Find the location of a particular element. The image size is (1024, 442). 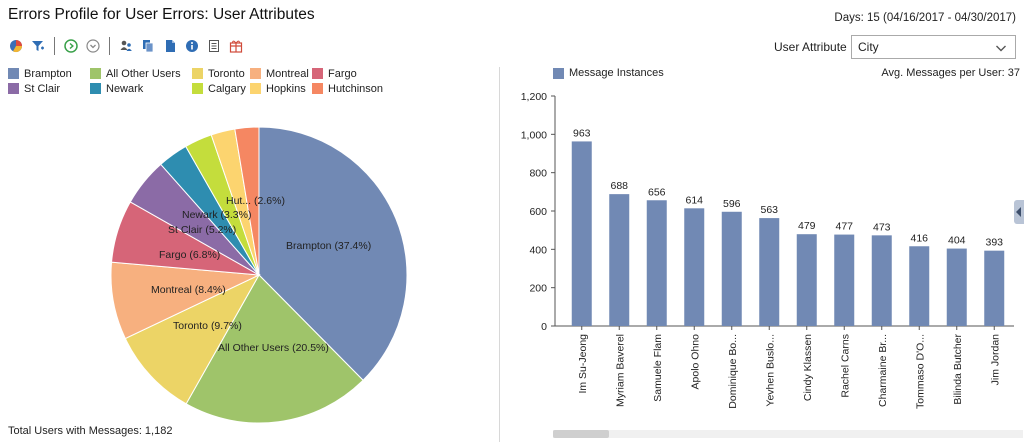

bar-value-label: 596 is located at coordinates (732, 204).